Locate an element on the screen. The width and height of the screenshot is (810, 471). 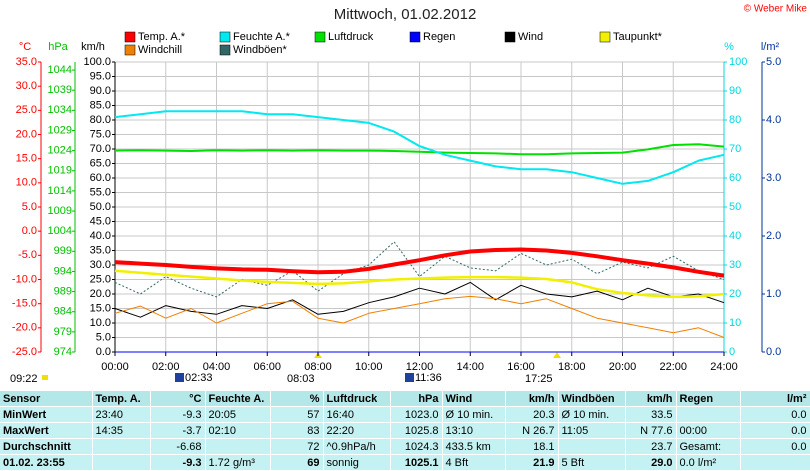
copyright: © Weber Mike is located at coordinates (776, 9).